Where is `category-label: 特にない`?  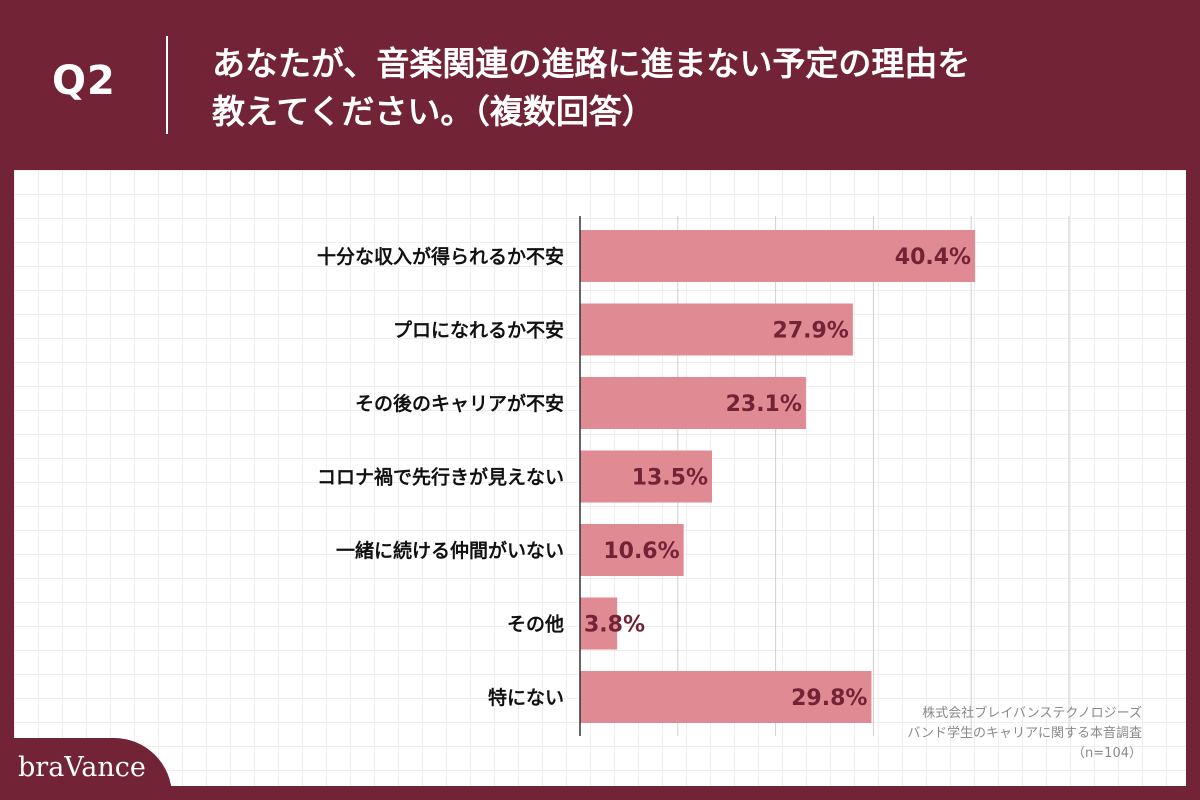 category-label: 特にない is located at coordinates (526, 698).